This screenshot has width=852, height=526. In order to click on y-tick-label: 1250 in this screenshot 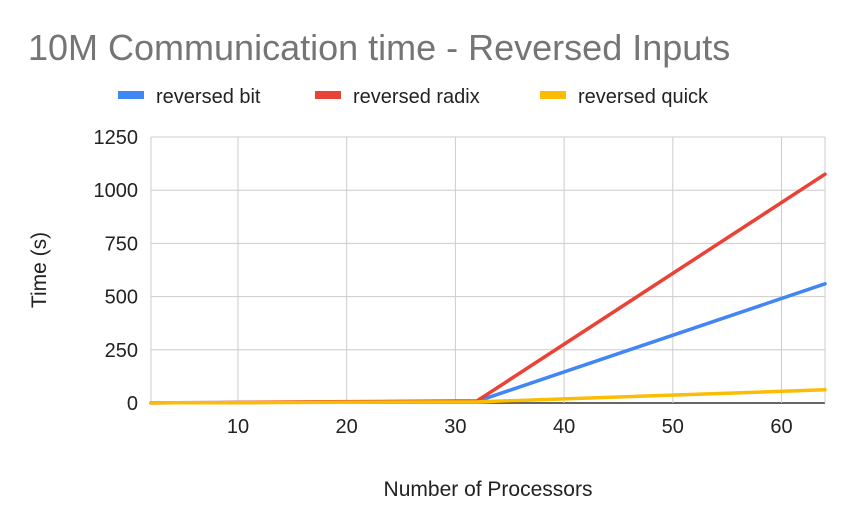, I will do `click(116, 138)`.